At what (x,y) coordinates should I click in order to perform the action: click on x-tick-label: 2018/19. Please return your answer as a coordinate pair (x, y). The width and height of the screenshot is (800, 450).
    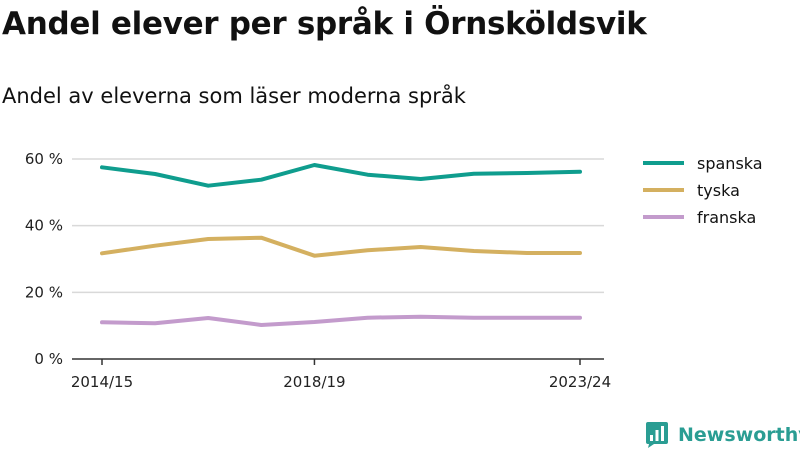
    Looking at the image, I should click on (314, 382).